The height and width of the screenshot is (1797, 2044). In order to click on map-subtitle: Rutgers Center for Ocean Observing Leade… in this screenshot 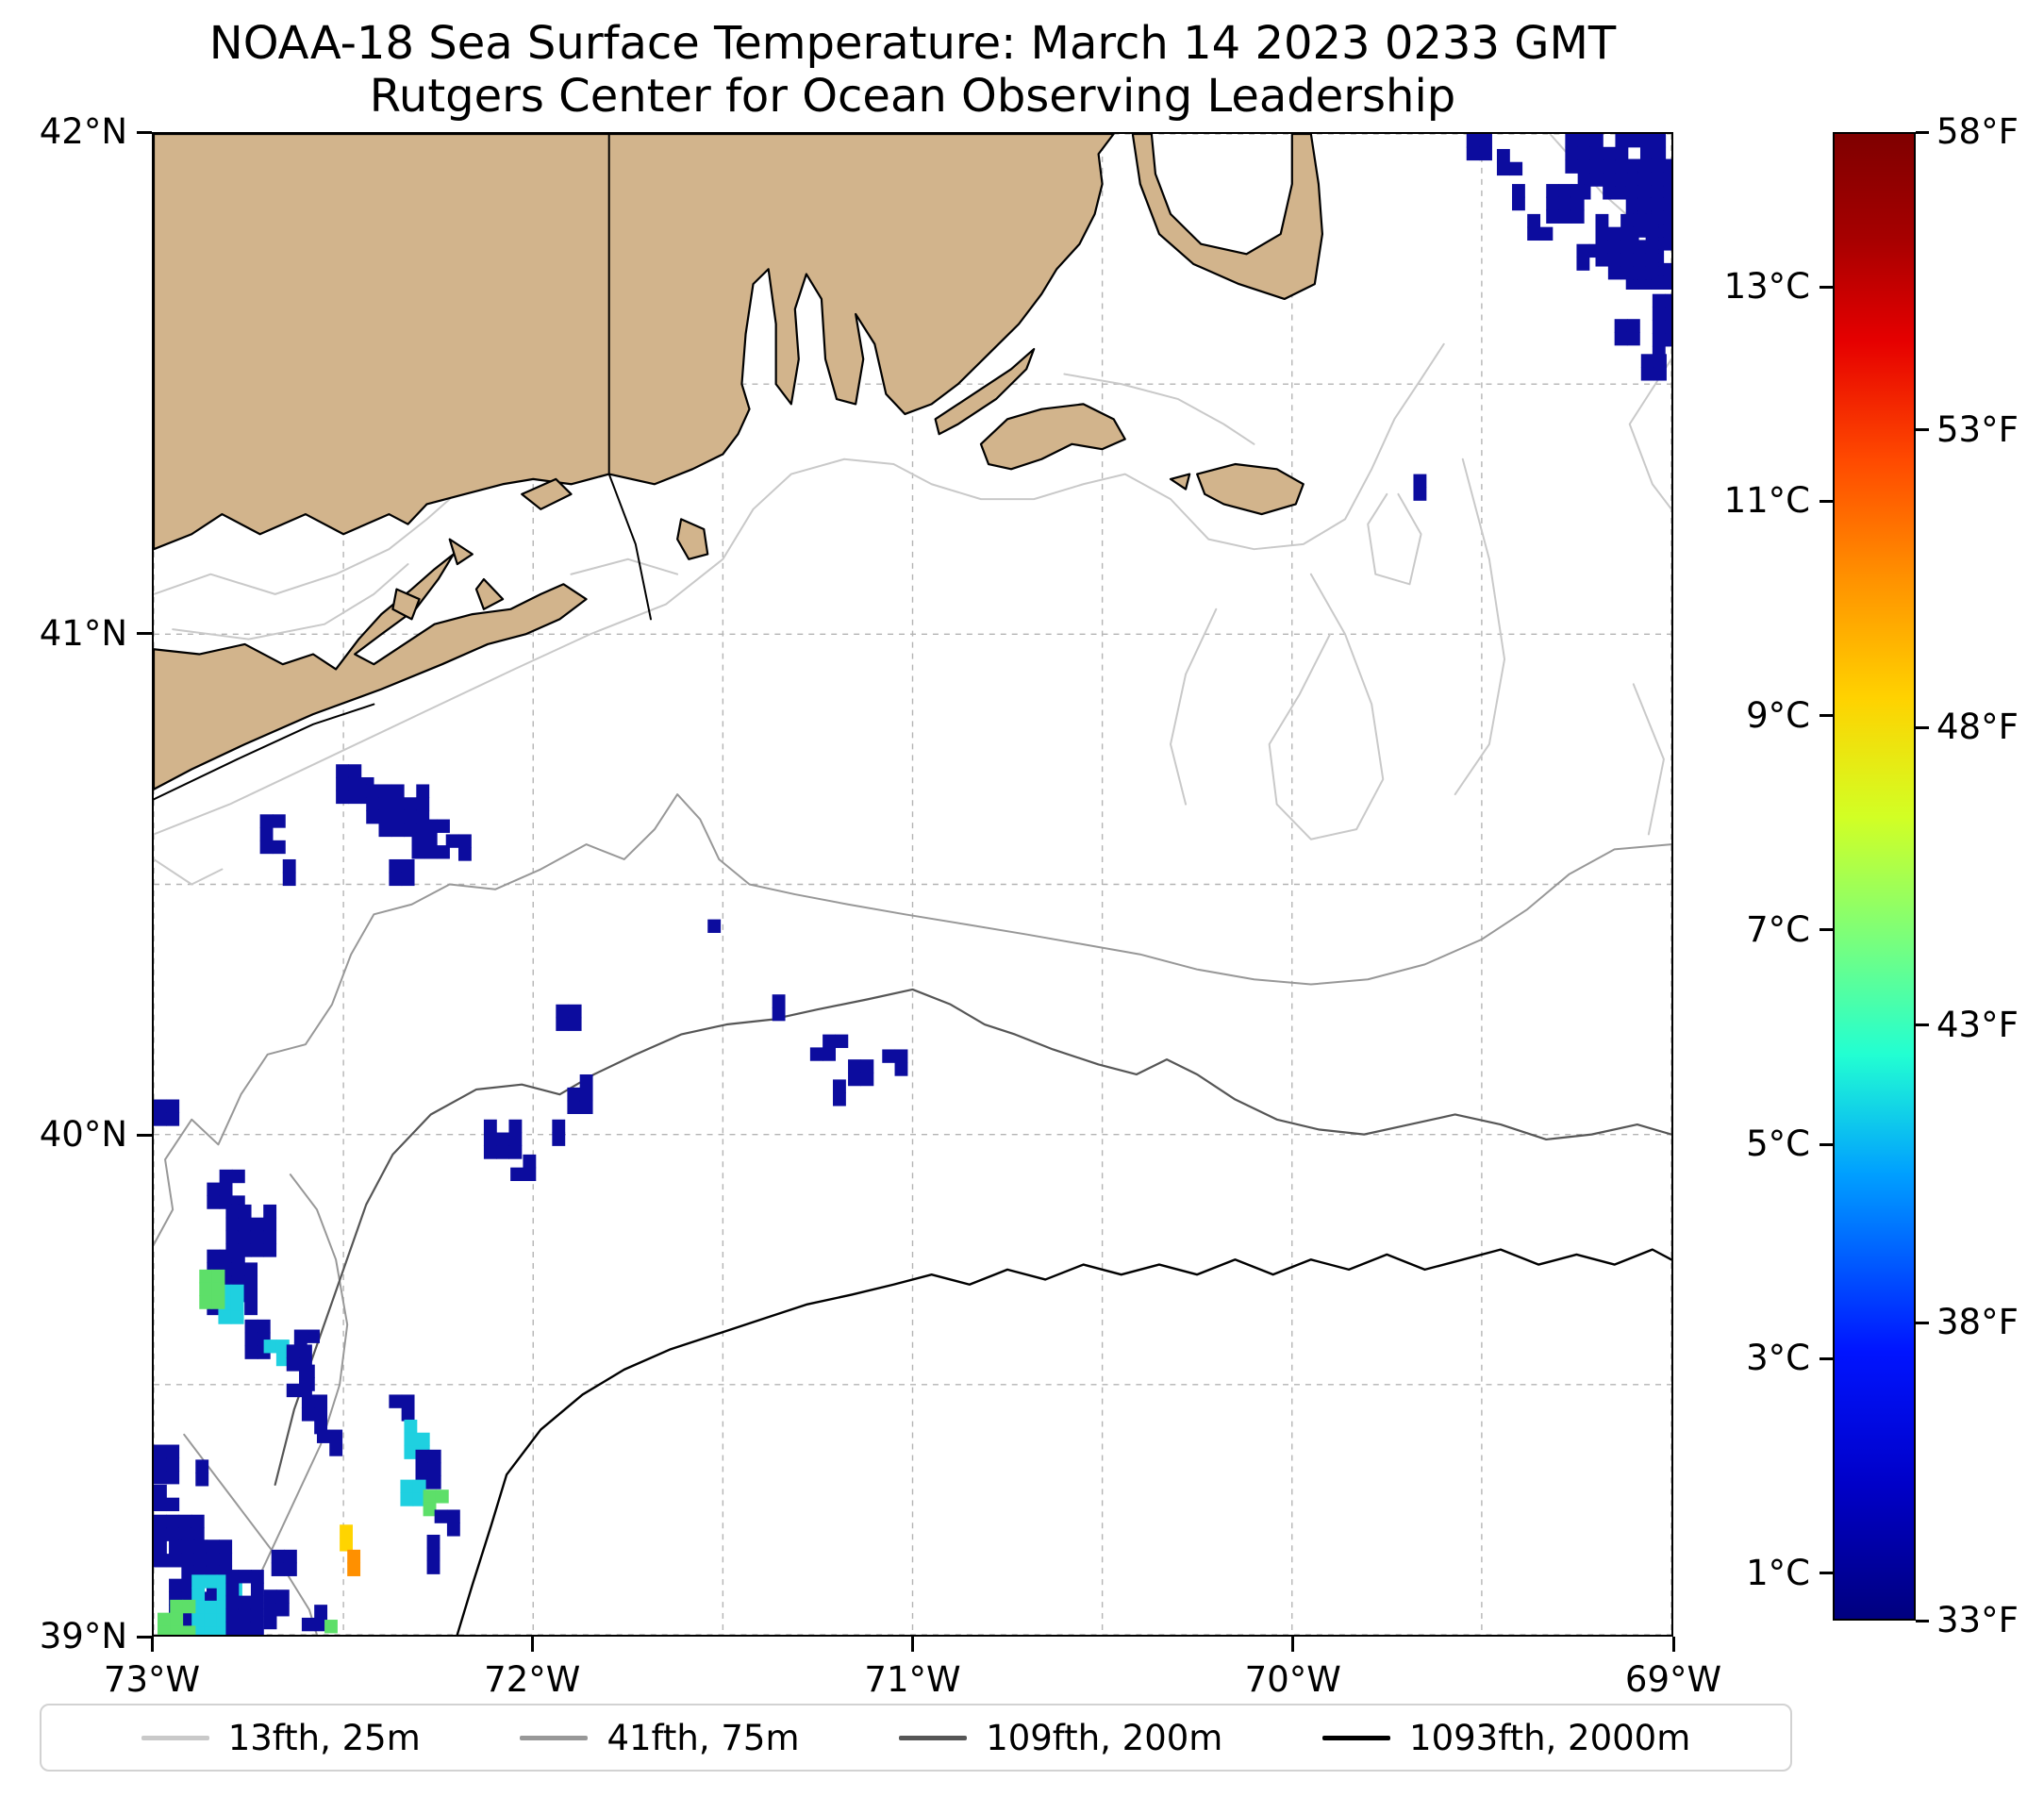, I will do `click(913, 96)`.